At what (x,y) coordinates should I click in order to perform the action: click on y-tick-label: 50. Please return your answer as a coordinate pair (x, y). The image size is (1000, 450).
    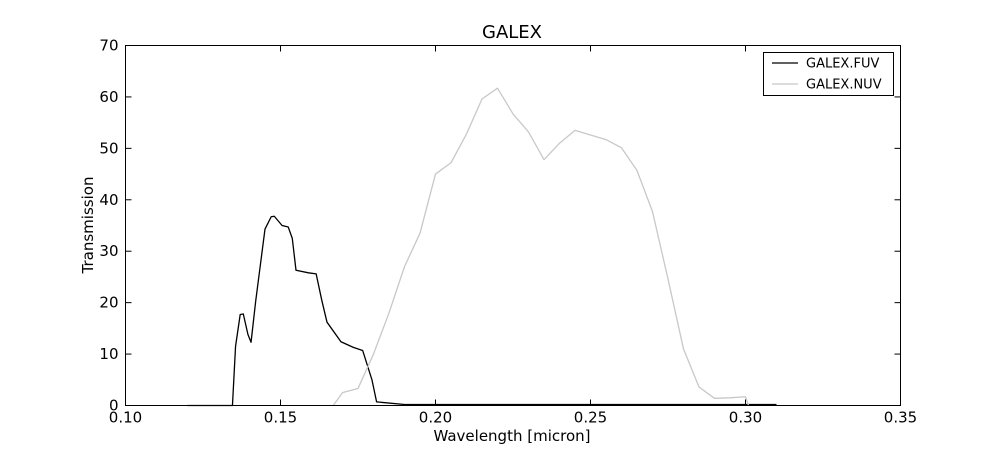
    Looking at the image, I should click on (108, 148).